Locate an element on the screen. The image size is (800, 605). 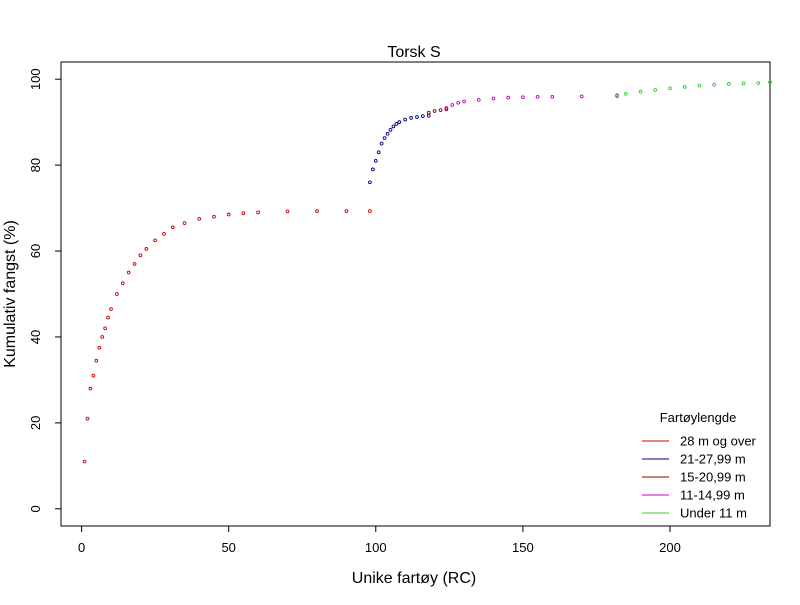
legend-label: 21-27,99 m is located at coordinates (713, 459).